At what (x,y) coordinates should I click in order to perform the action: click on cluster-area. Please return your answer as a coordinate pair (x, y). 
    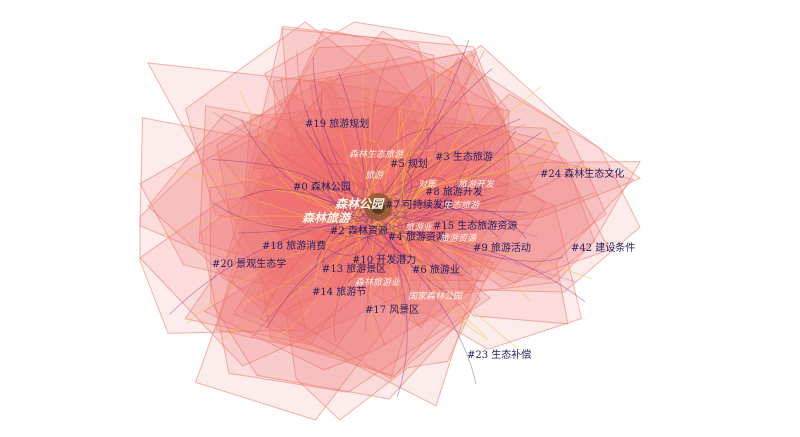
    Looking at the image, I should click on (366, 317).